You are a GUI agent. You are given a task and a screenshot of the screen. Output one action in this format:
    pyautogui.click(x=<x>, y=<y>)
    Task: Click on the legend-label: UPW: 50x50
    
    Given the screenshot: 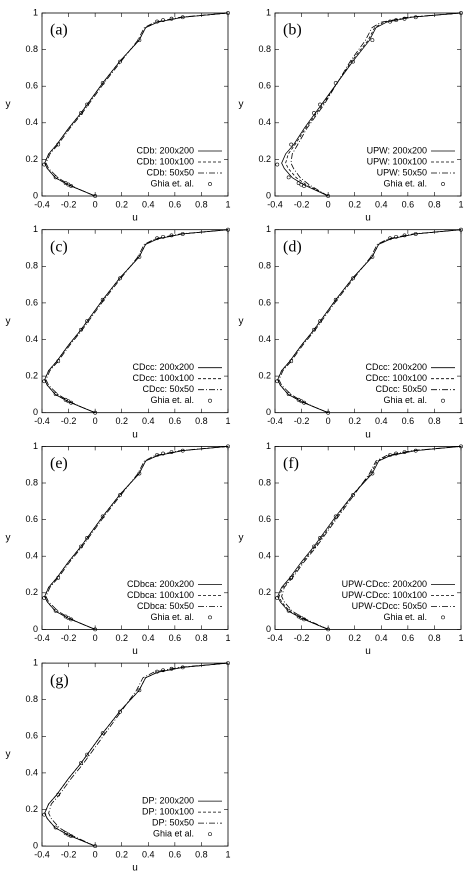 What is the action you would take?
    pyautogui.click(x=402, y=172)
    